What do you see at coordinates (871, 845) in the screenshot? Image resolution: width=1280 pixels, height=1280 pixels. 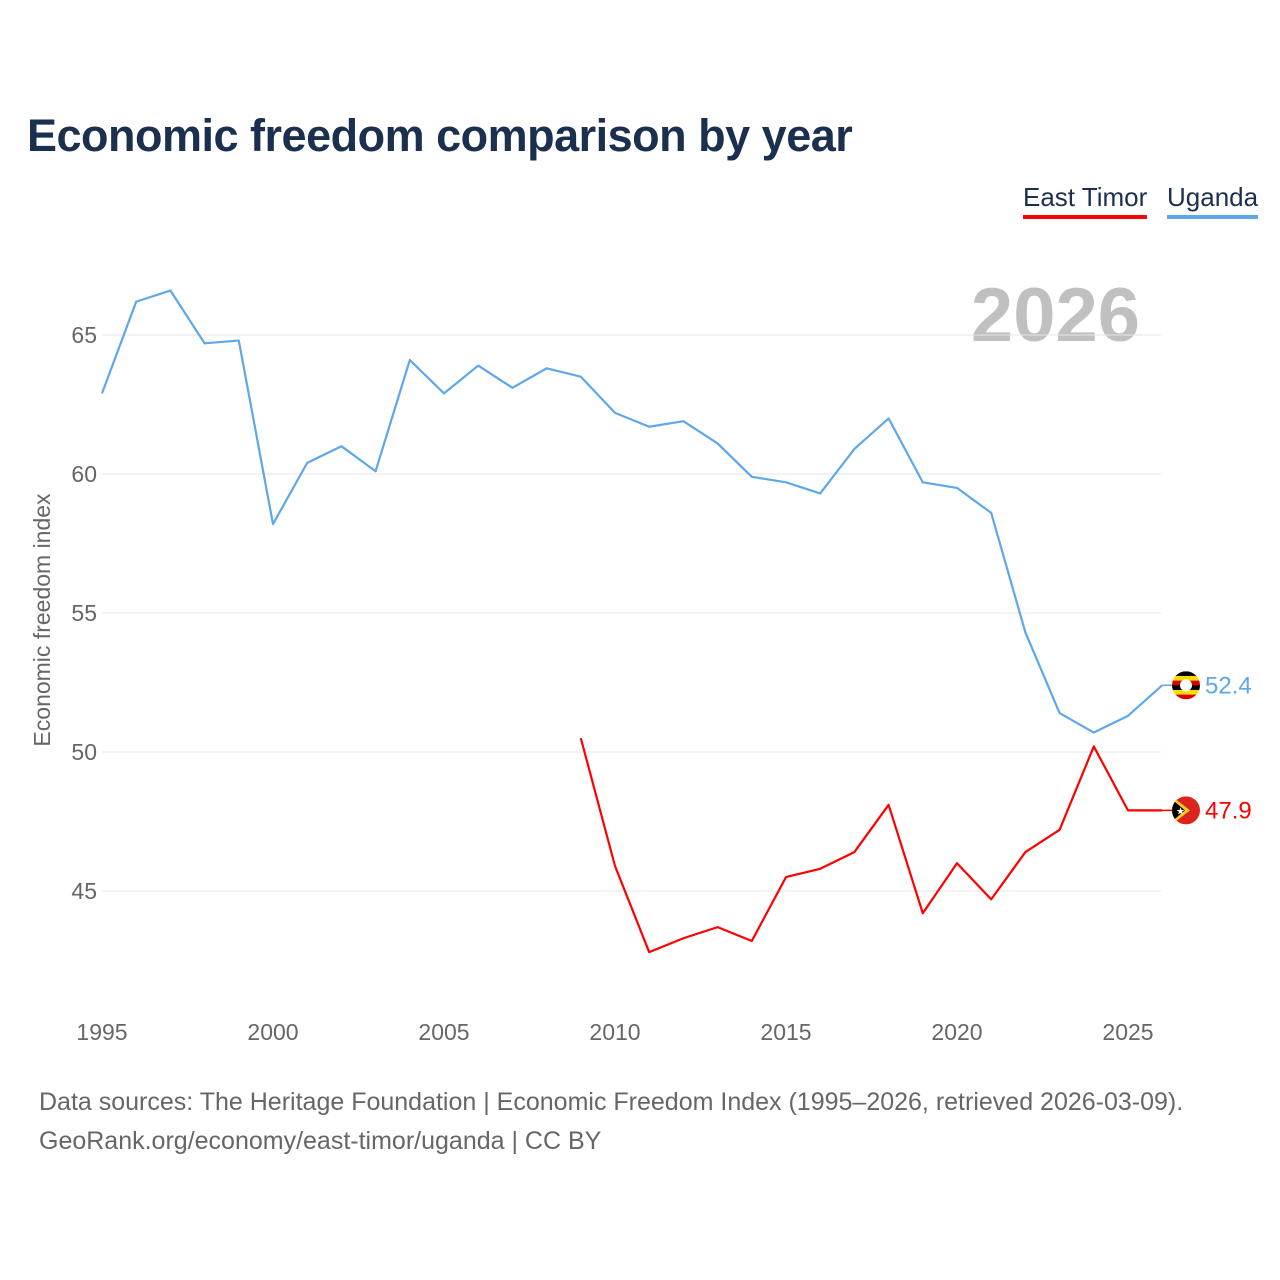 I see `series-line-east-timor` at bounding box center [871, 845].